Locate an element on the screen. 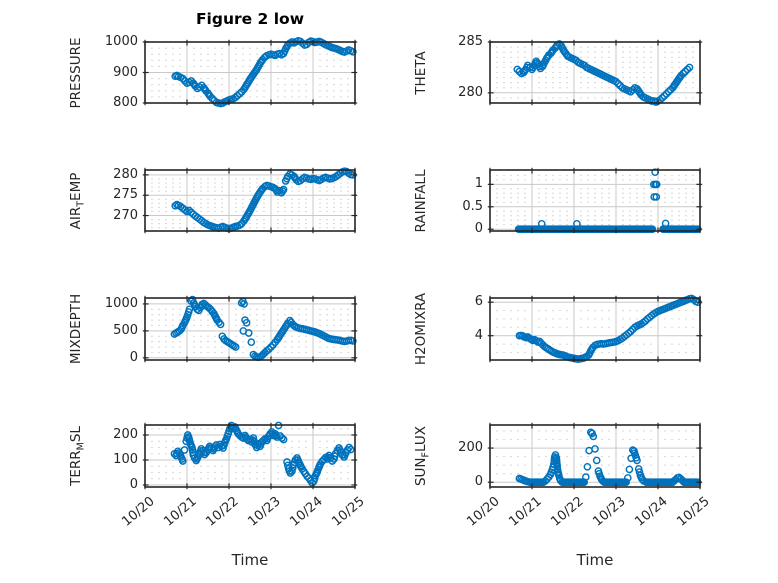  y-axis-label-sun_flux: SUNFLUX is located at coordinates (422, 456).